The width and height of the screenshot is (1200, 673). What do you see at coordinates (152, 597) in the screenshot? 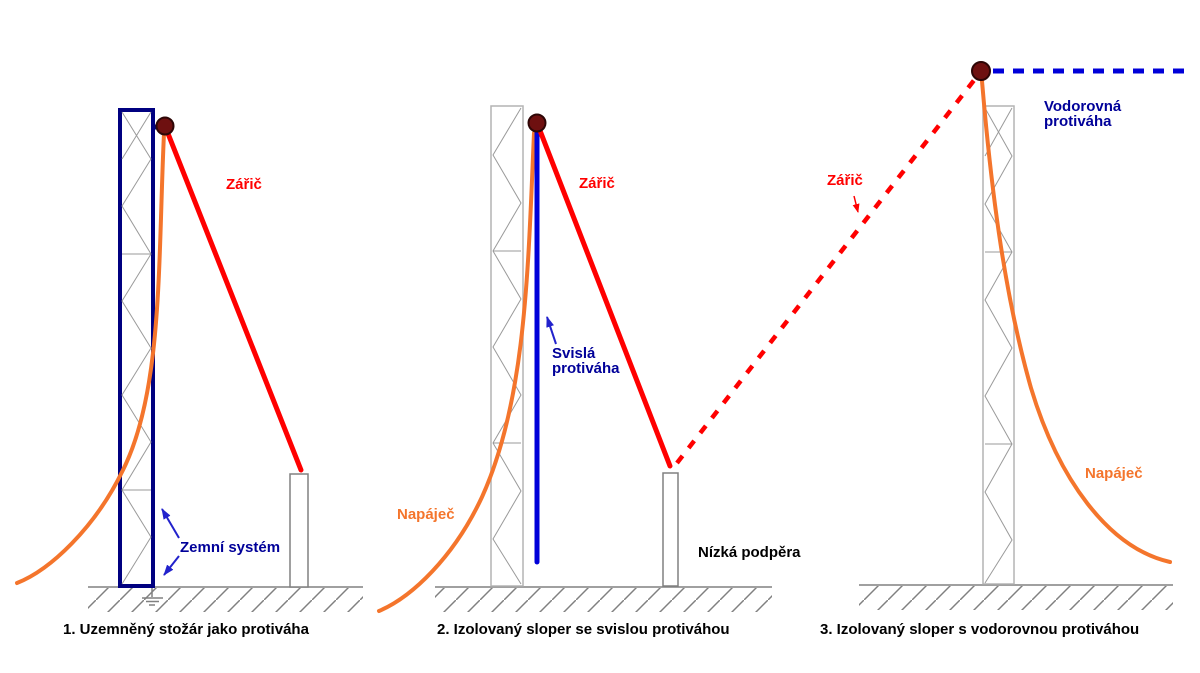
I see `earth-ground-symbol` at bounding box center [152, 597].